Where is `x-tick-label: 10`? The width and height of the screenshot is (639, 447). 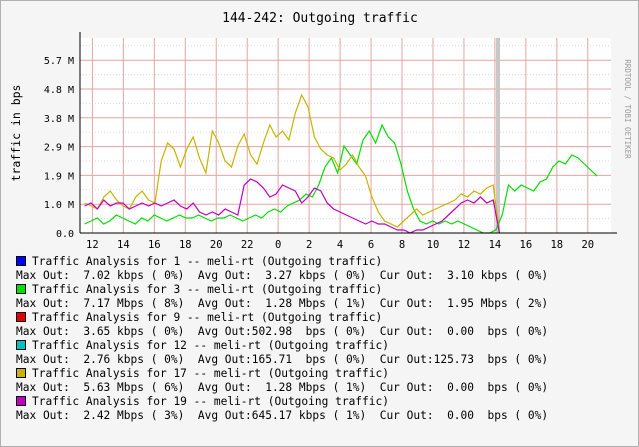
x-tick-label: 10 is located at coordinates (433, 245).